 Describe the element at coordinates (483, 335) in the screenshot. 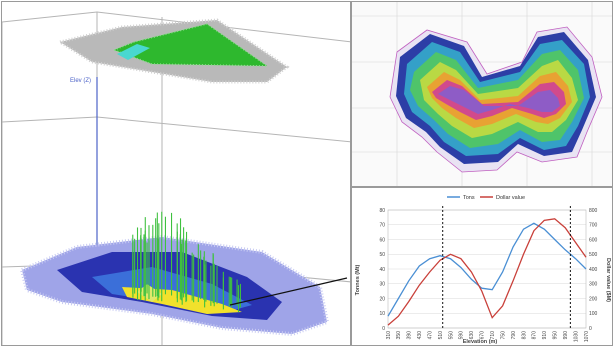

I see `x-tick-label: 670` at that location.